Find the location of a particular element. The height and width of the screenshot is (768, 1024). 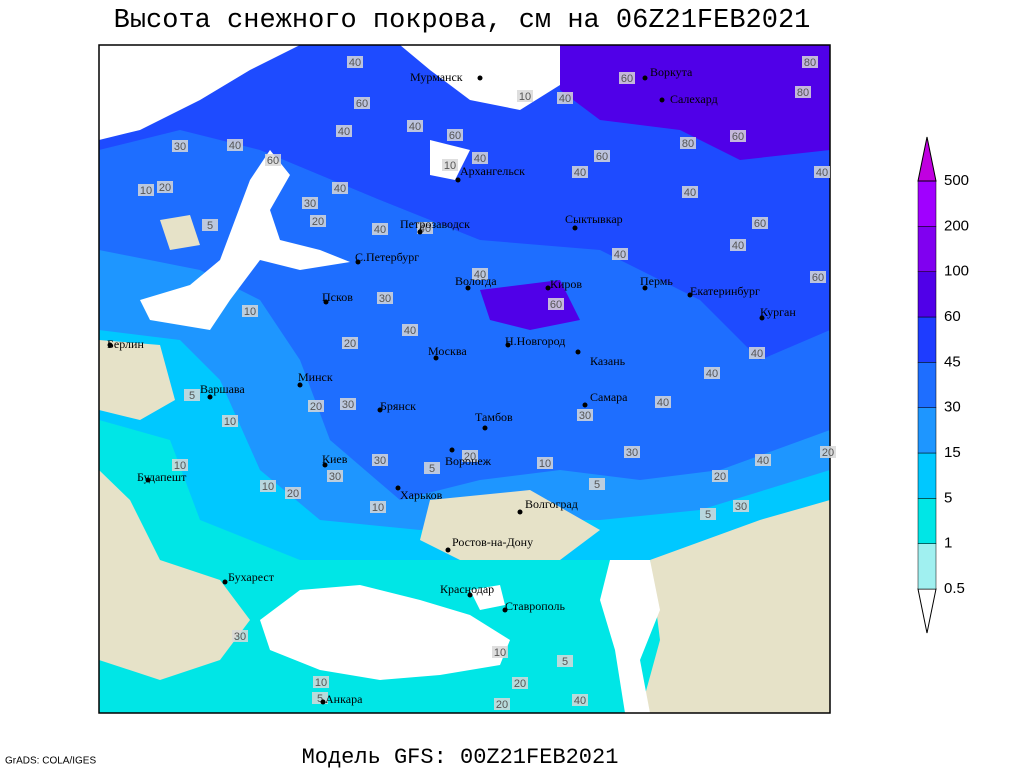

city-label: Бухарест is located at coordinates (251, 577).